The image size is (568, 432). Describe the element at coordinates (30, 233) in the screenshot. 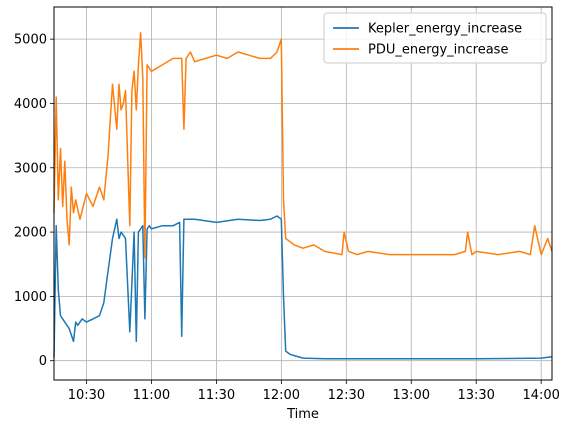

I see `y-tick-label: 2000` at that location.